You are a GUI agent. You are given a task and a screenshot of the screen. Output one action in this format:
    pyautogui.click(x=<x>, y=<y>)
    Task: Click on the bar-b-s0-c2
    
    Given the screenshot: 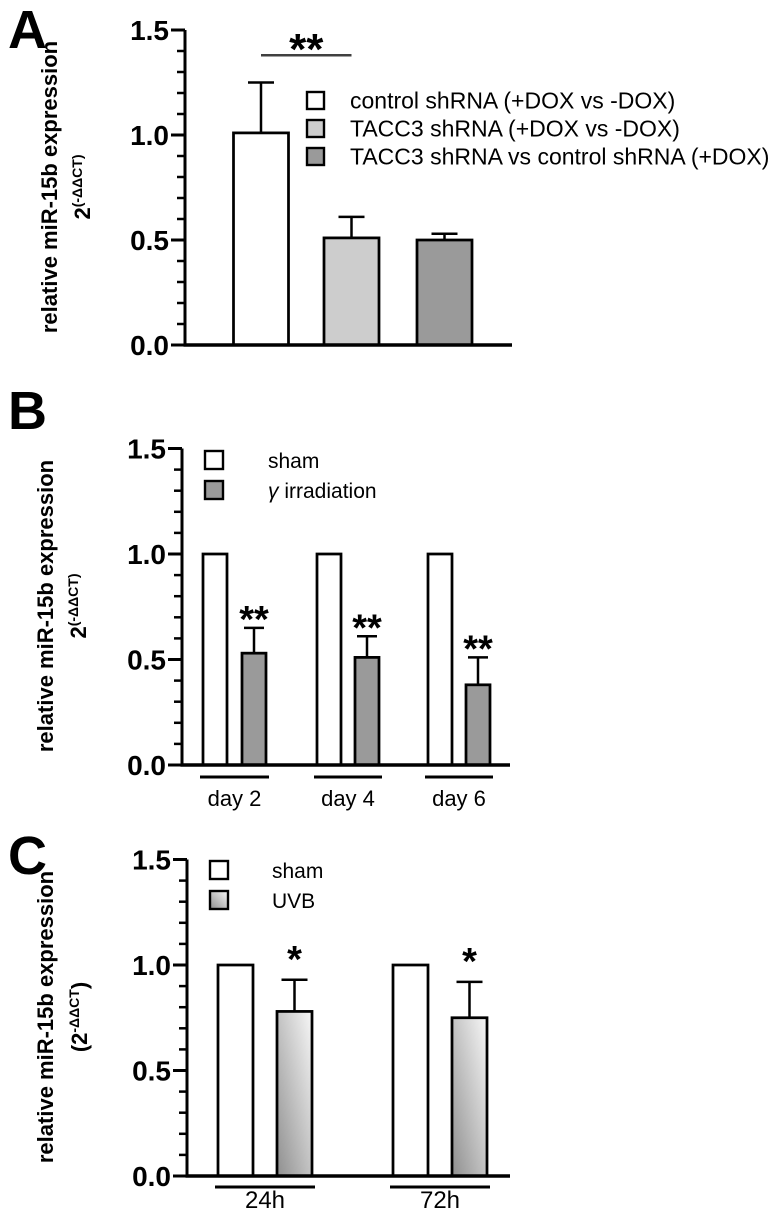 What is the action you would take?
    pyautogui.click(x=440, y=659)
    